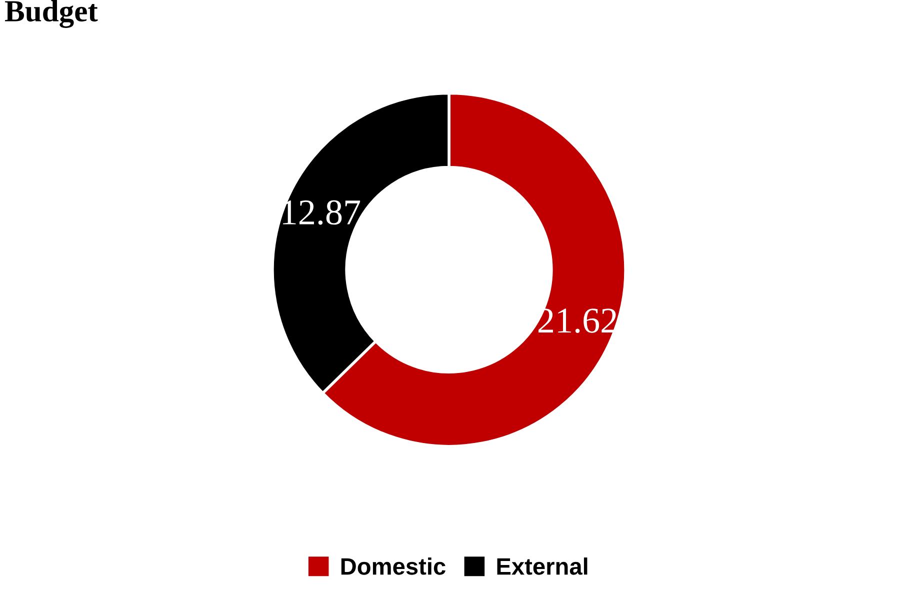  I want to click on chart-title: Budget, so click(51, 14).